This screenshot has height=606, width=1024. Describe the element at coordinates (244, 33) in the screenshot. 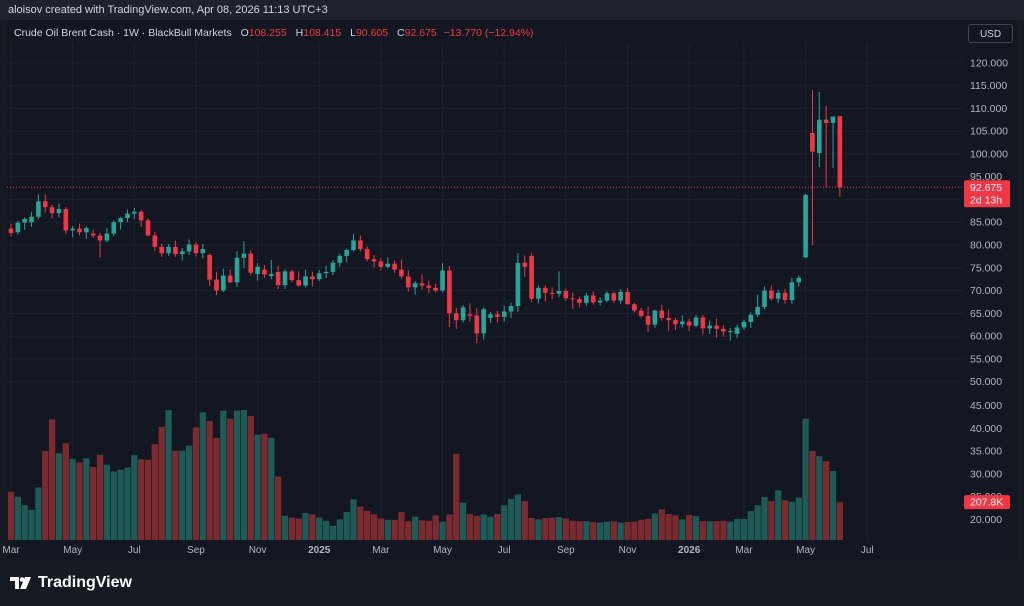

I see `open-key: O` at that location.